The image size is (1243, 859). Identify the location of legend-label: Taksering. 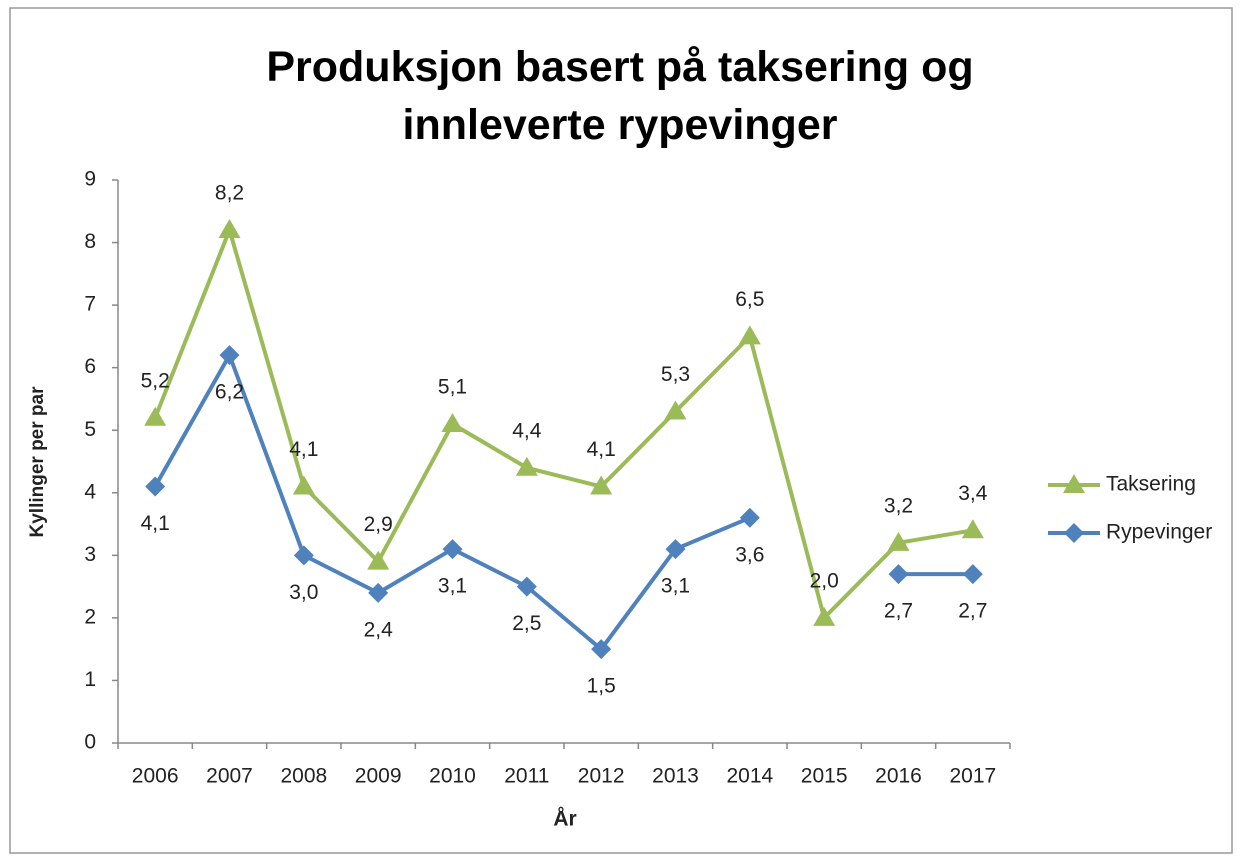
(1151, 484).